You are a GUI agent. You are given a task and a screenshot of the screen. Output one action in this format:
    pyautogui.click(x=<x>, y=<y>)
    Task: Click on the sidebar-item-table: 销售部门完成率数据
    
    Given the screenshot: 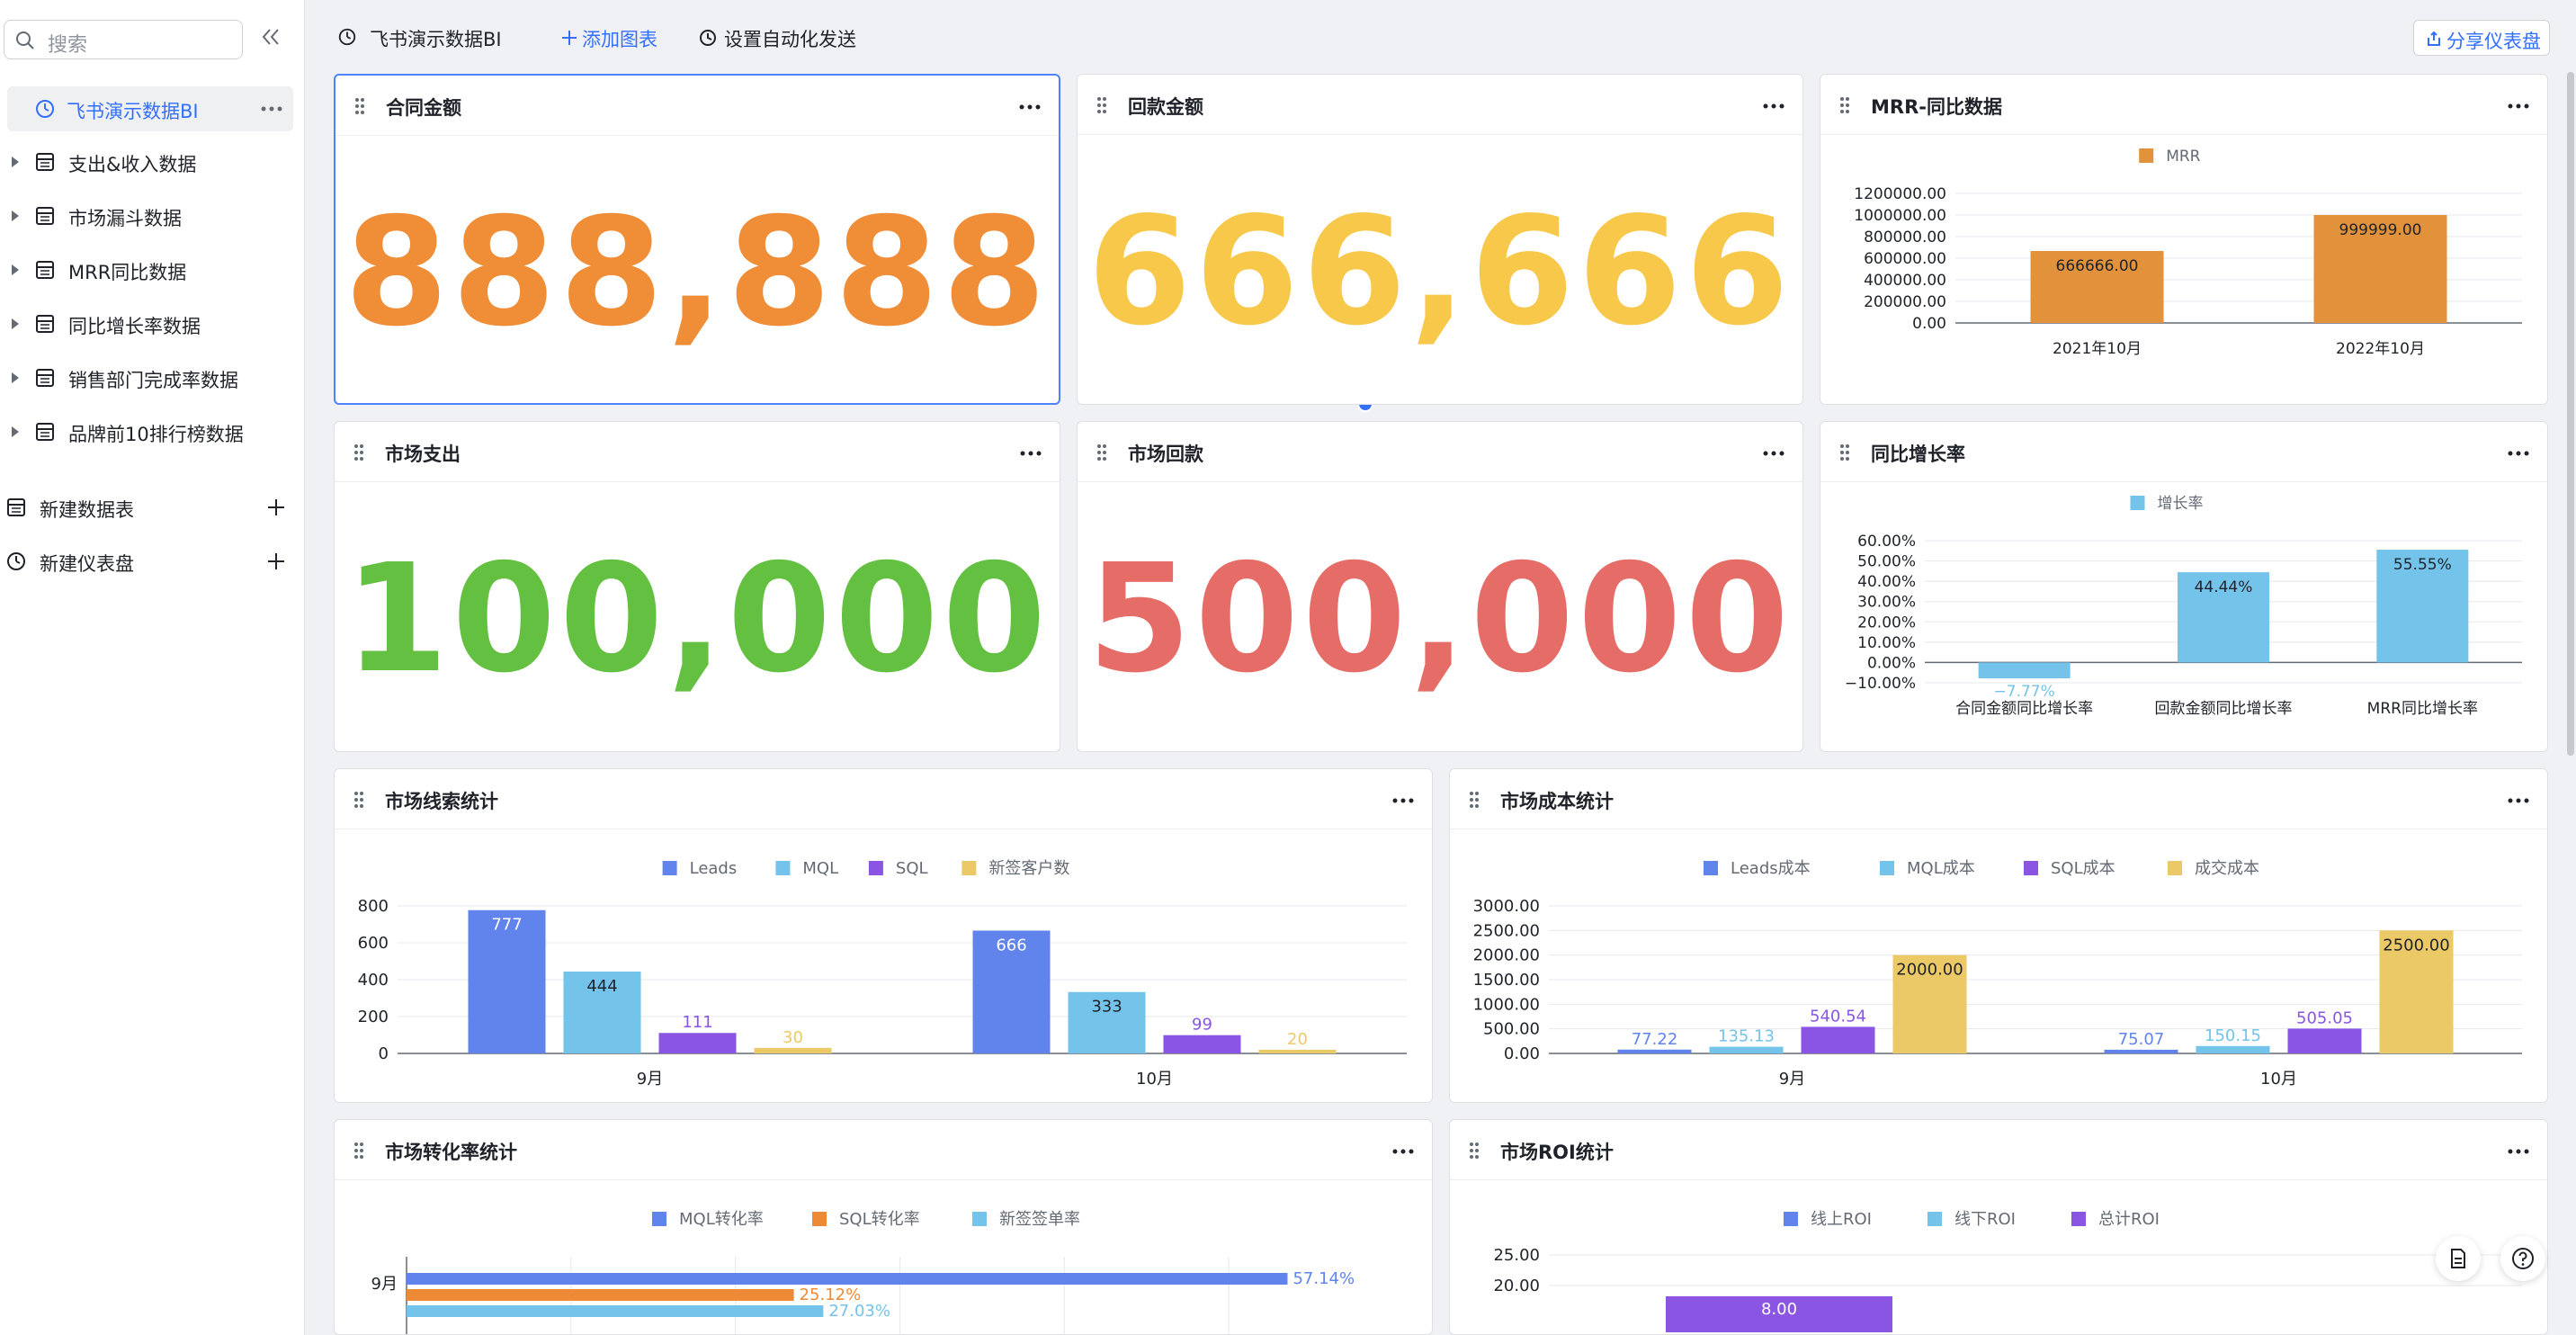 What is the action you would take?
    pyautogui.click(x=152, y=377)
    